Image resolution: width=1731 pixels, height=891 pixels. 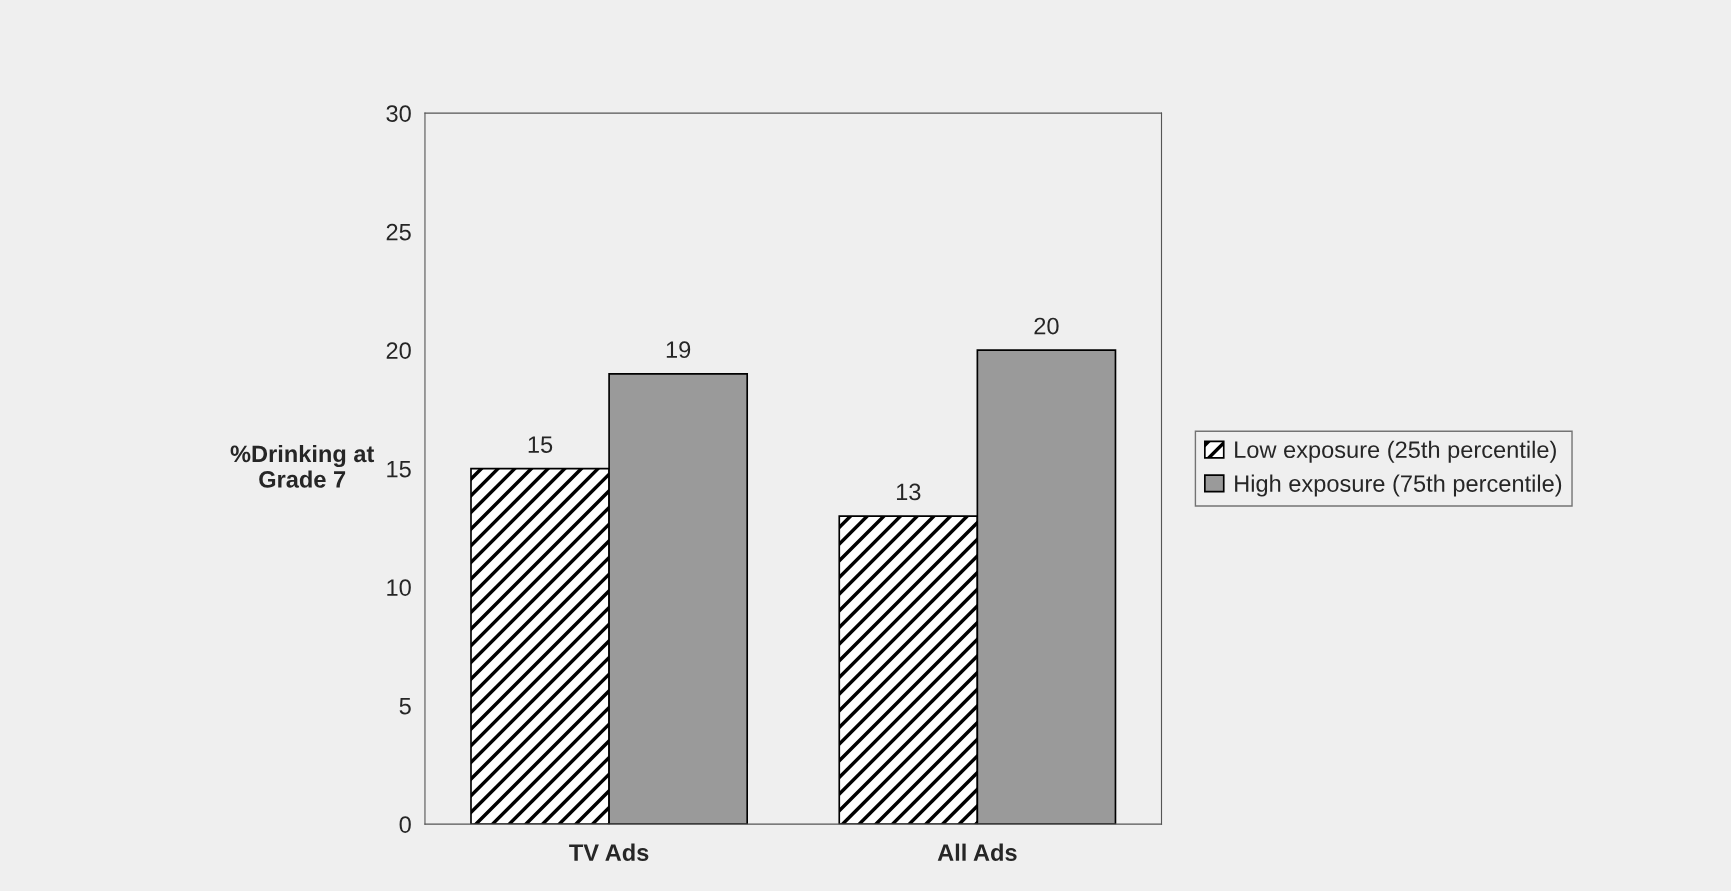 I want to click on y-axis-title: %Drinking at Grade 7, so click(x=302, y=466).